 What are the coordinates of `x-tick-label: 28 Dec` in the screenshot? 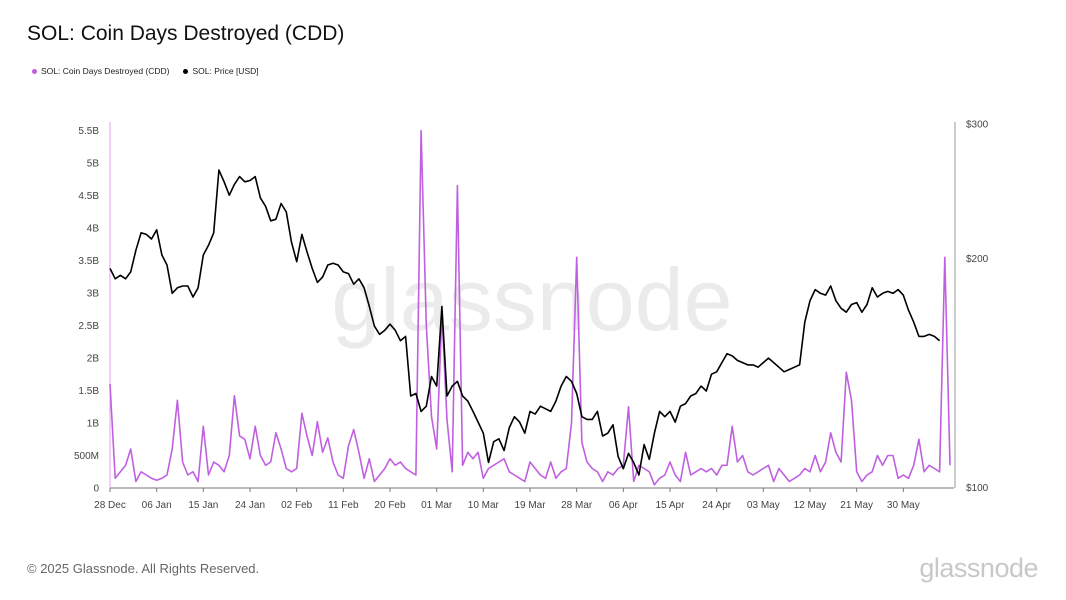 It's located at (110, 505).